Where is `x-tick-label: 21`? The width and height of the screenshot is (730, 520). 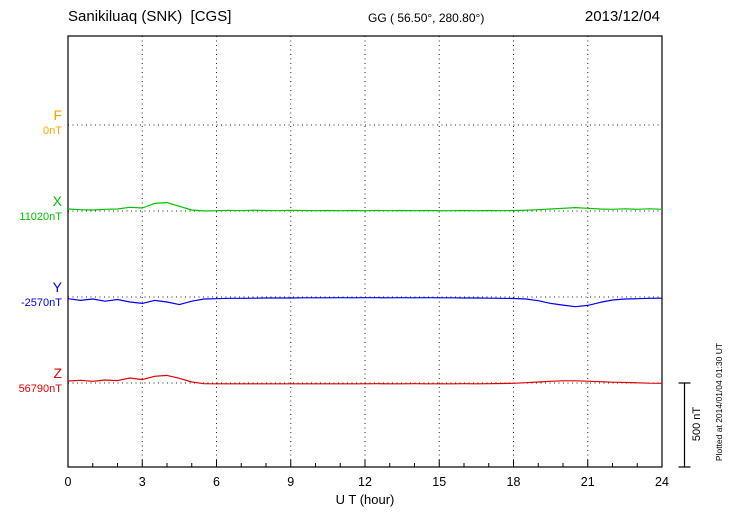 x-tick-label: 21 is located at coordinates (588, 482).